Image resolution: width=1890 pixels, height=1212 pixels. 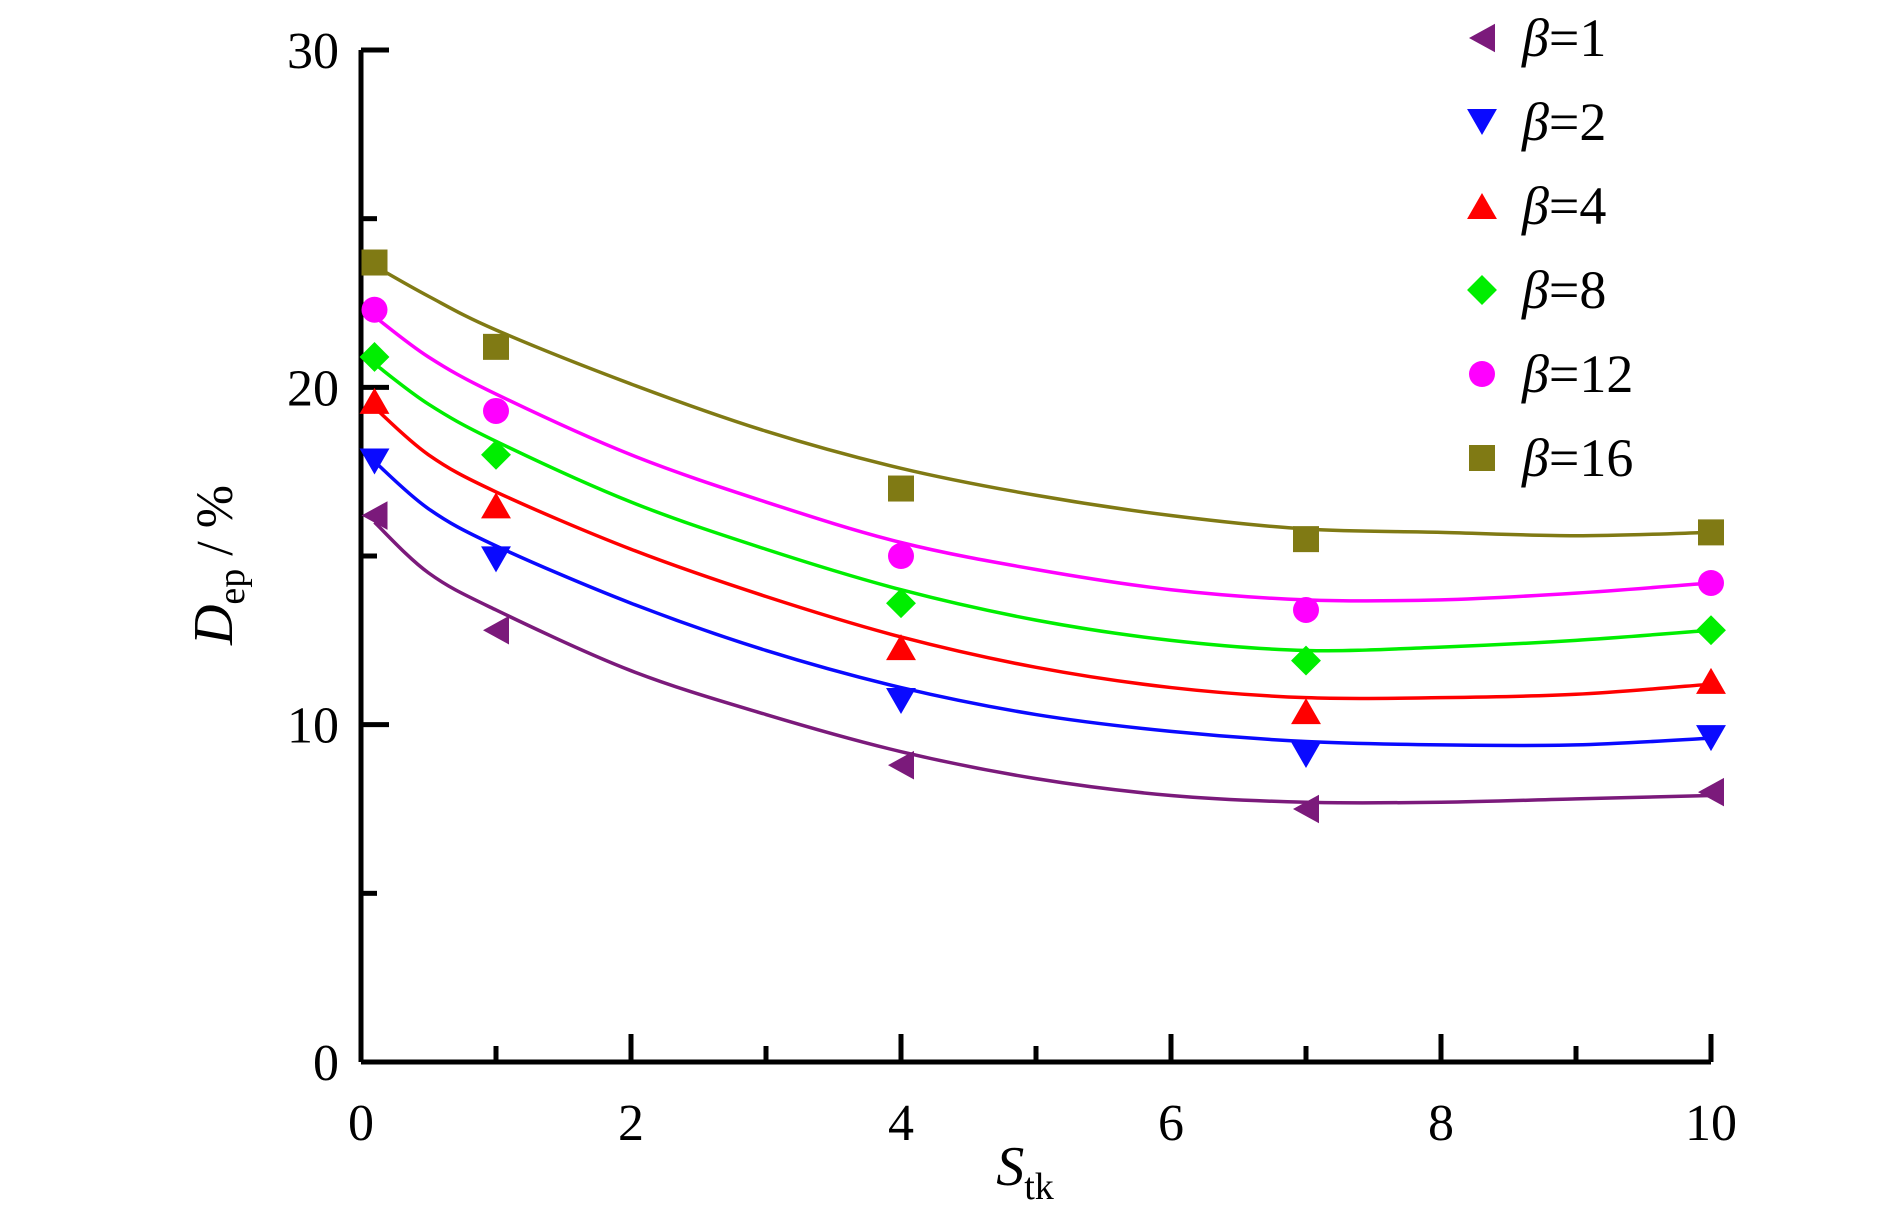 What do you see at coordinates (1171, 1123) in the screenshot?
I see `x-tick-label: 6` at bounding box center [1171, 1123].